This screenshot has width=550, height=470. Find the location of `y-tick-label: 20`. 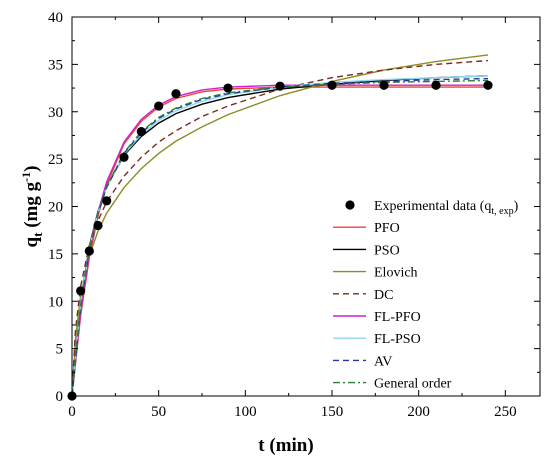

y-tick-label: 20 is located at coordinates (55, 208).